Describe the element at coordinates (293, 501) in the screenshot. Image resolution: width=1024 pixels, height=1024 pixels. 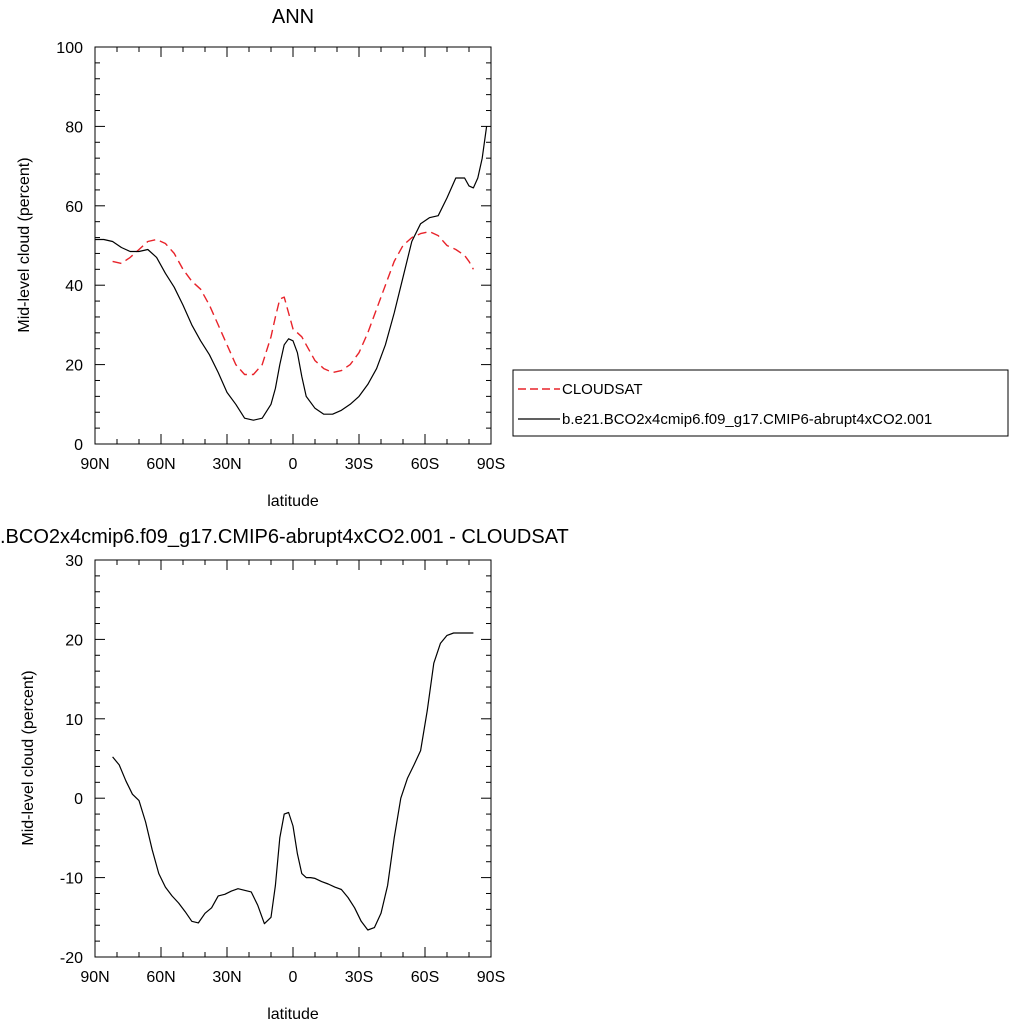
I see `top-x-axis-label: latitude` at that location.